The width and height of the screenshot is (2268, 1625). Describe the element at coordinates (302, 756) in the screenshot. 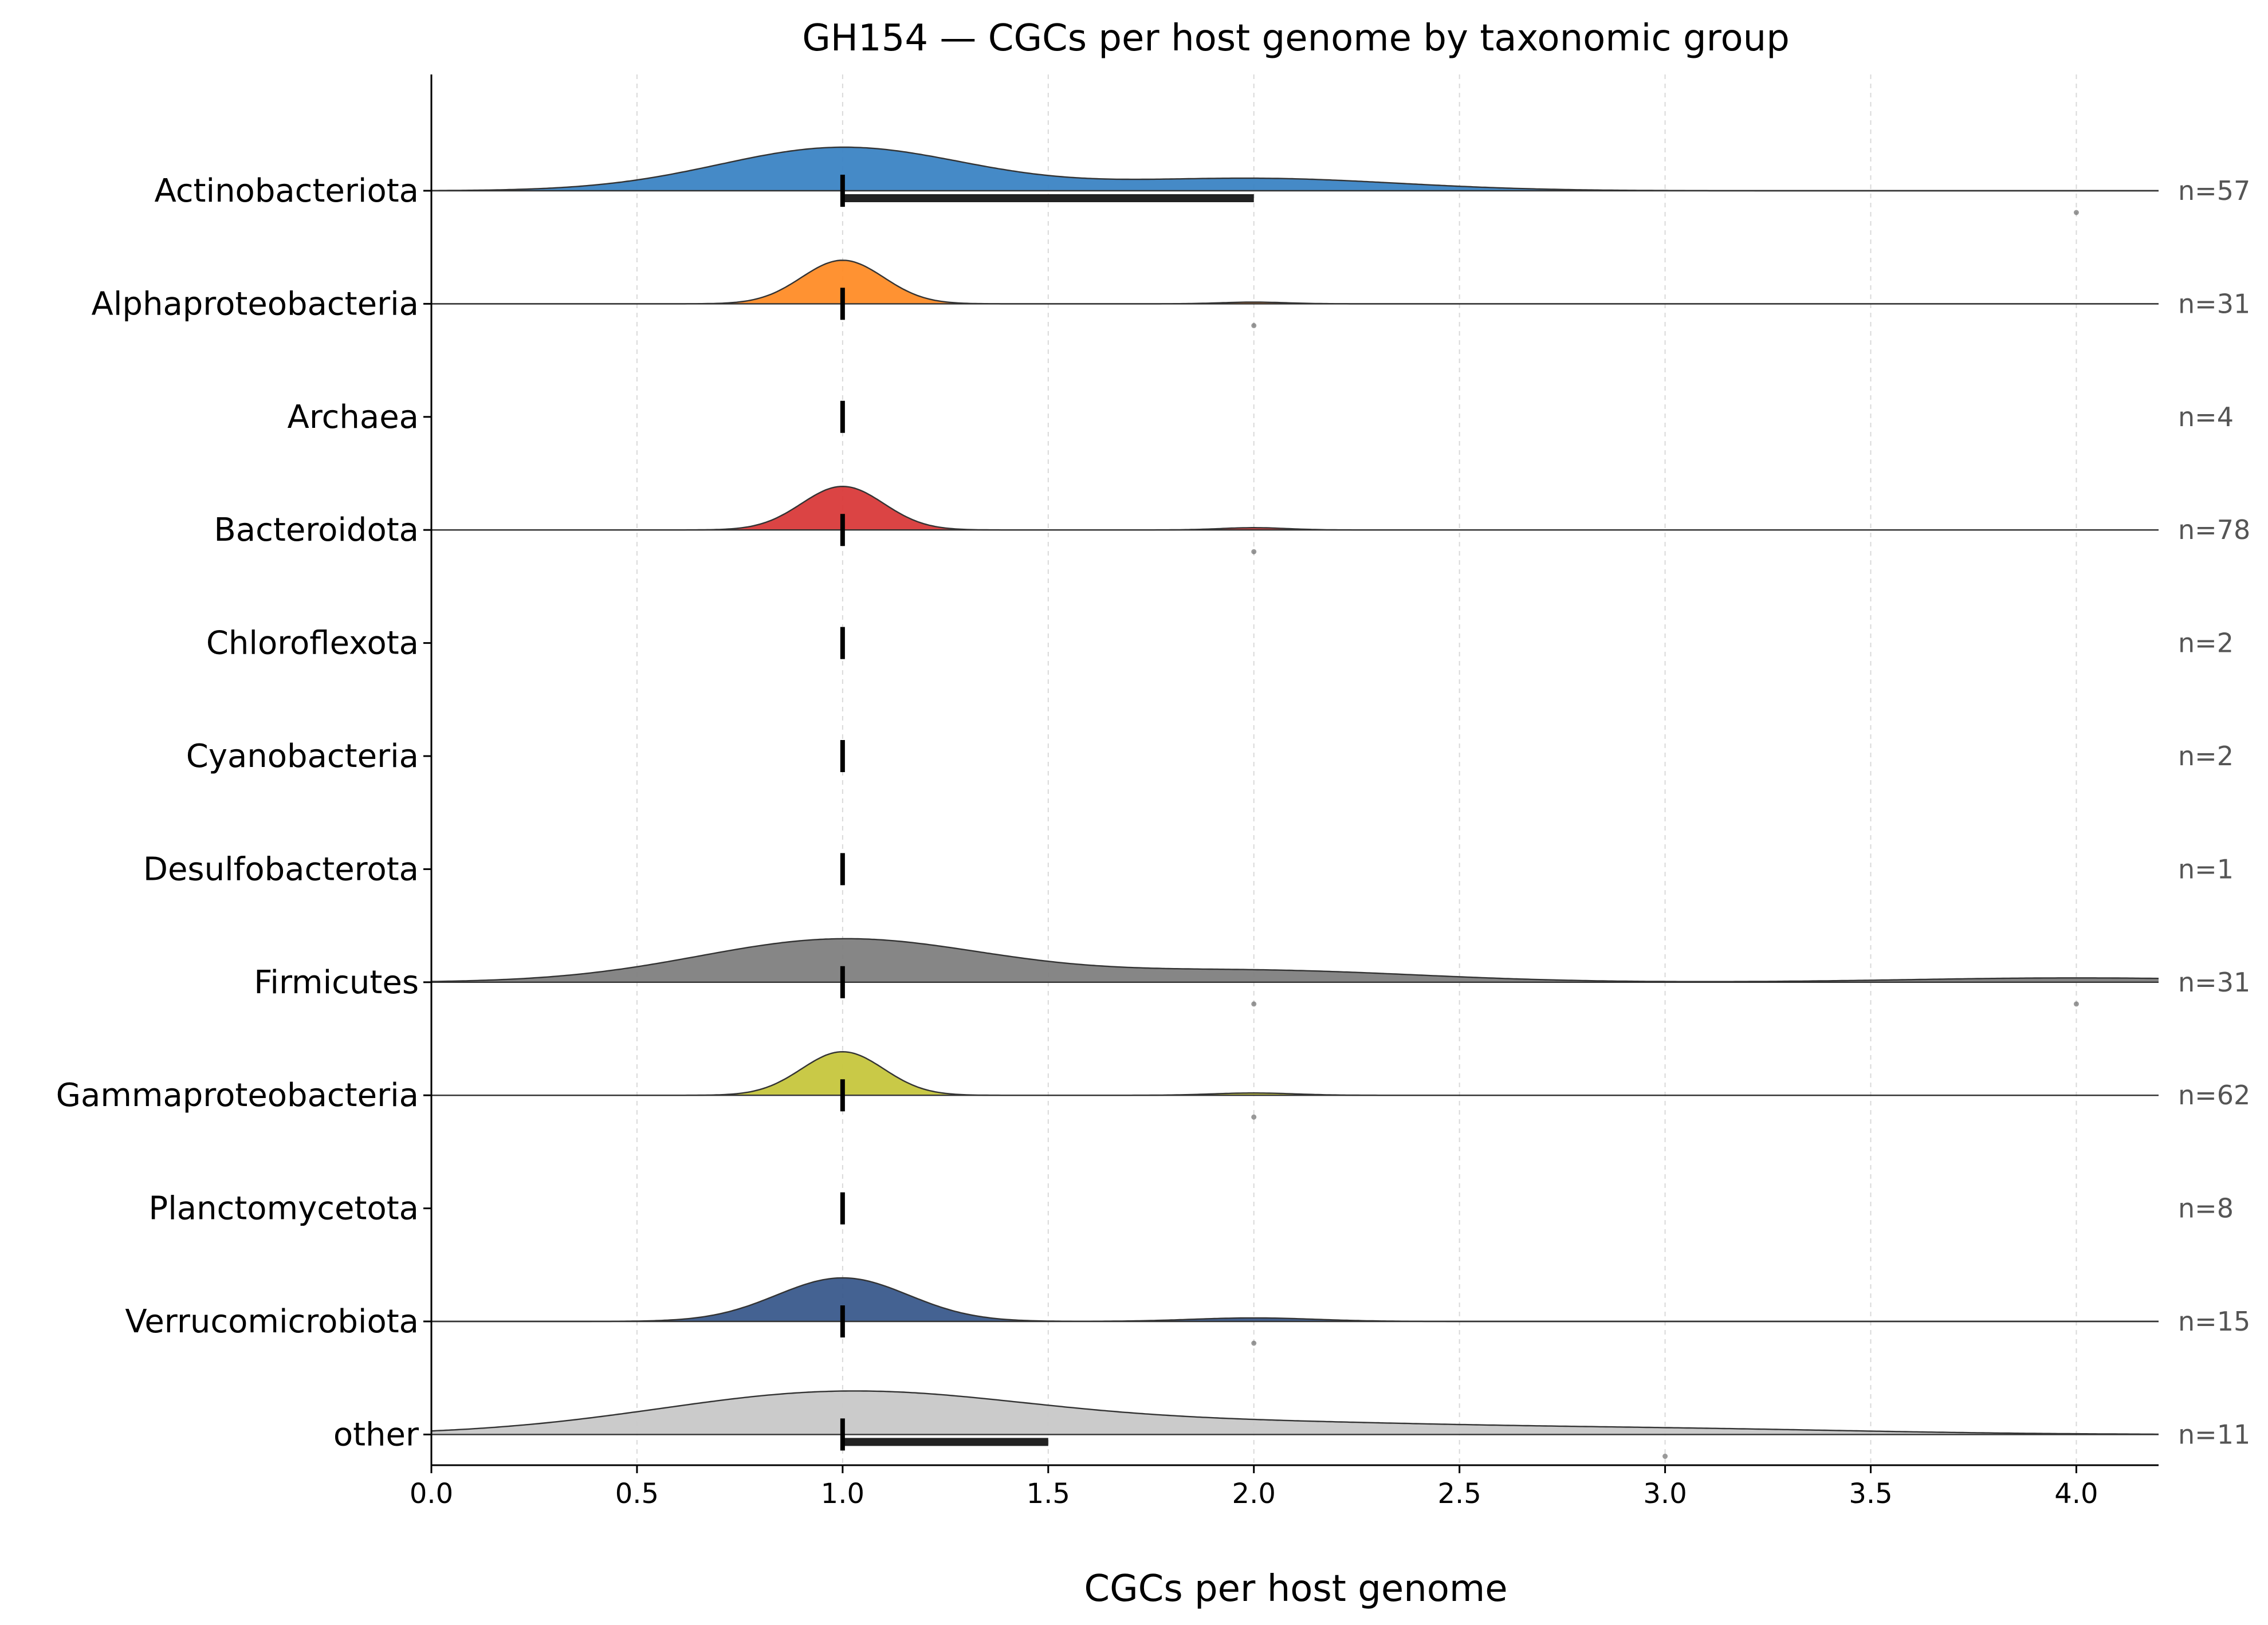

I see `group-label-cyanobacteria: Cyanobacteria` at that location.